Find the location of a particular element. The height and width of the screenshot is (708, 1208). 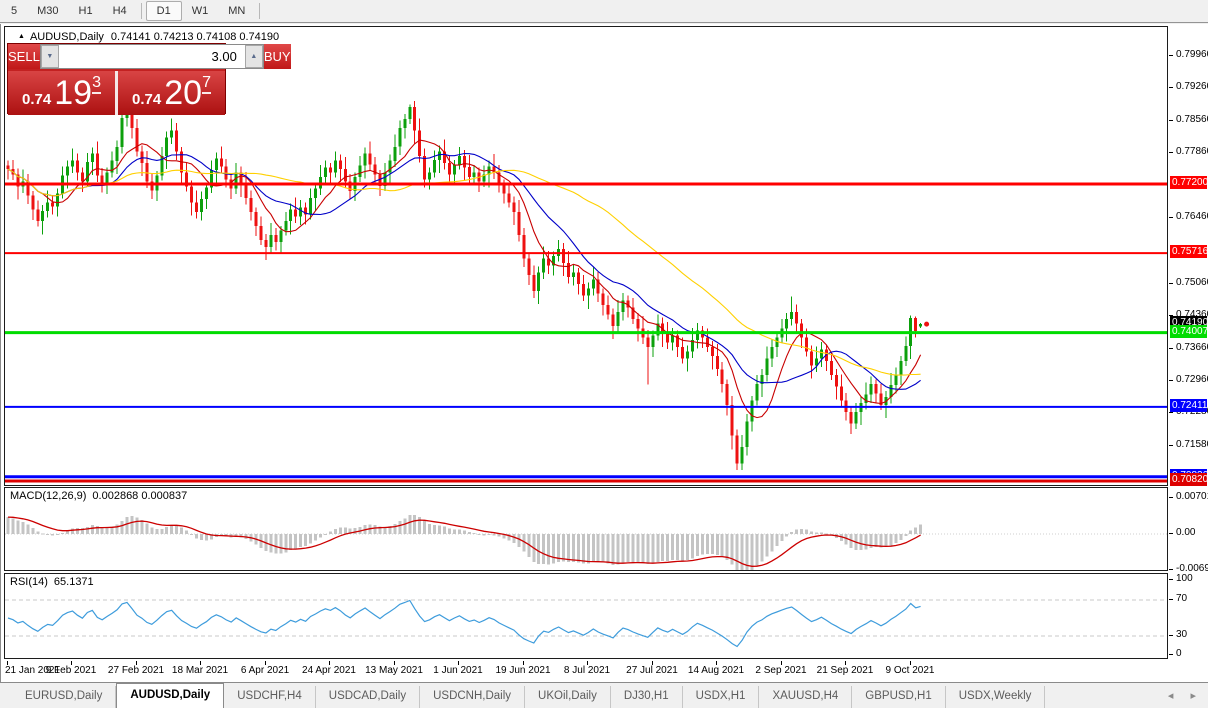

price-line-badge: 0.77200 is located at coordinates (1189, 182).